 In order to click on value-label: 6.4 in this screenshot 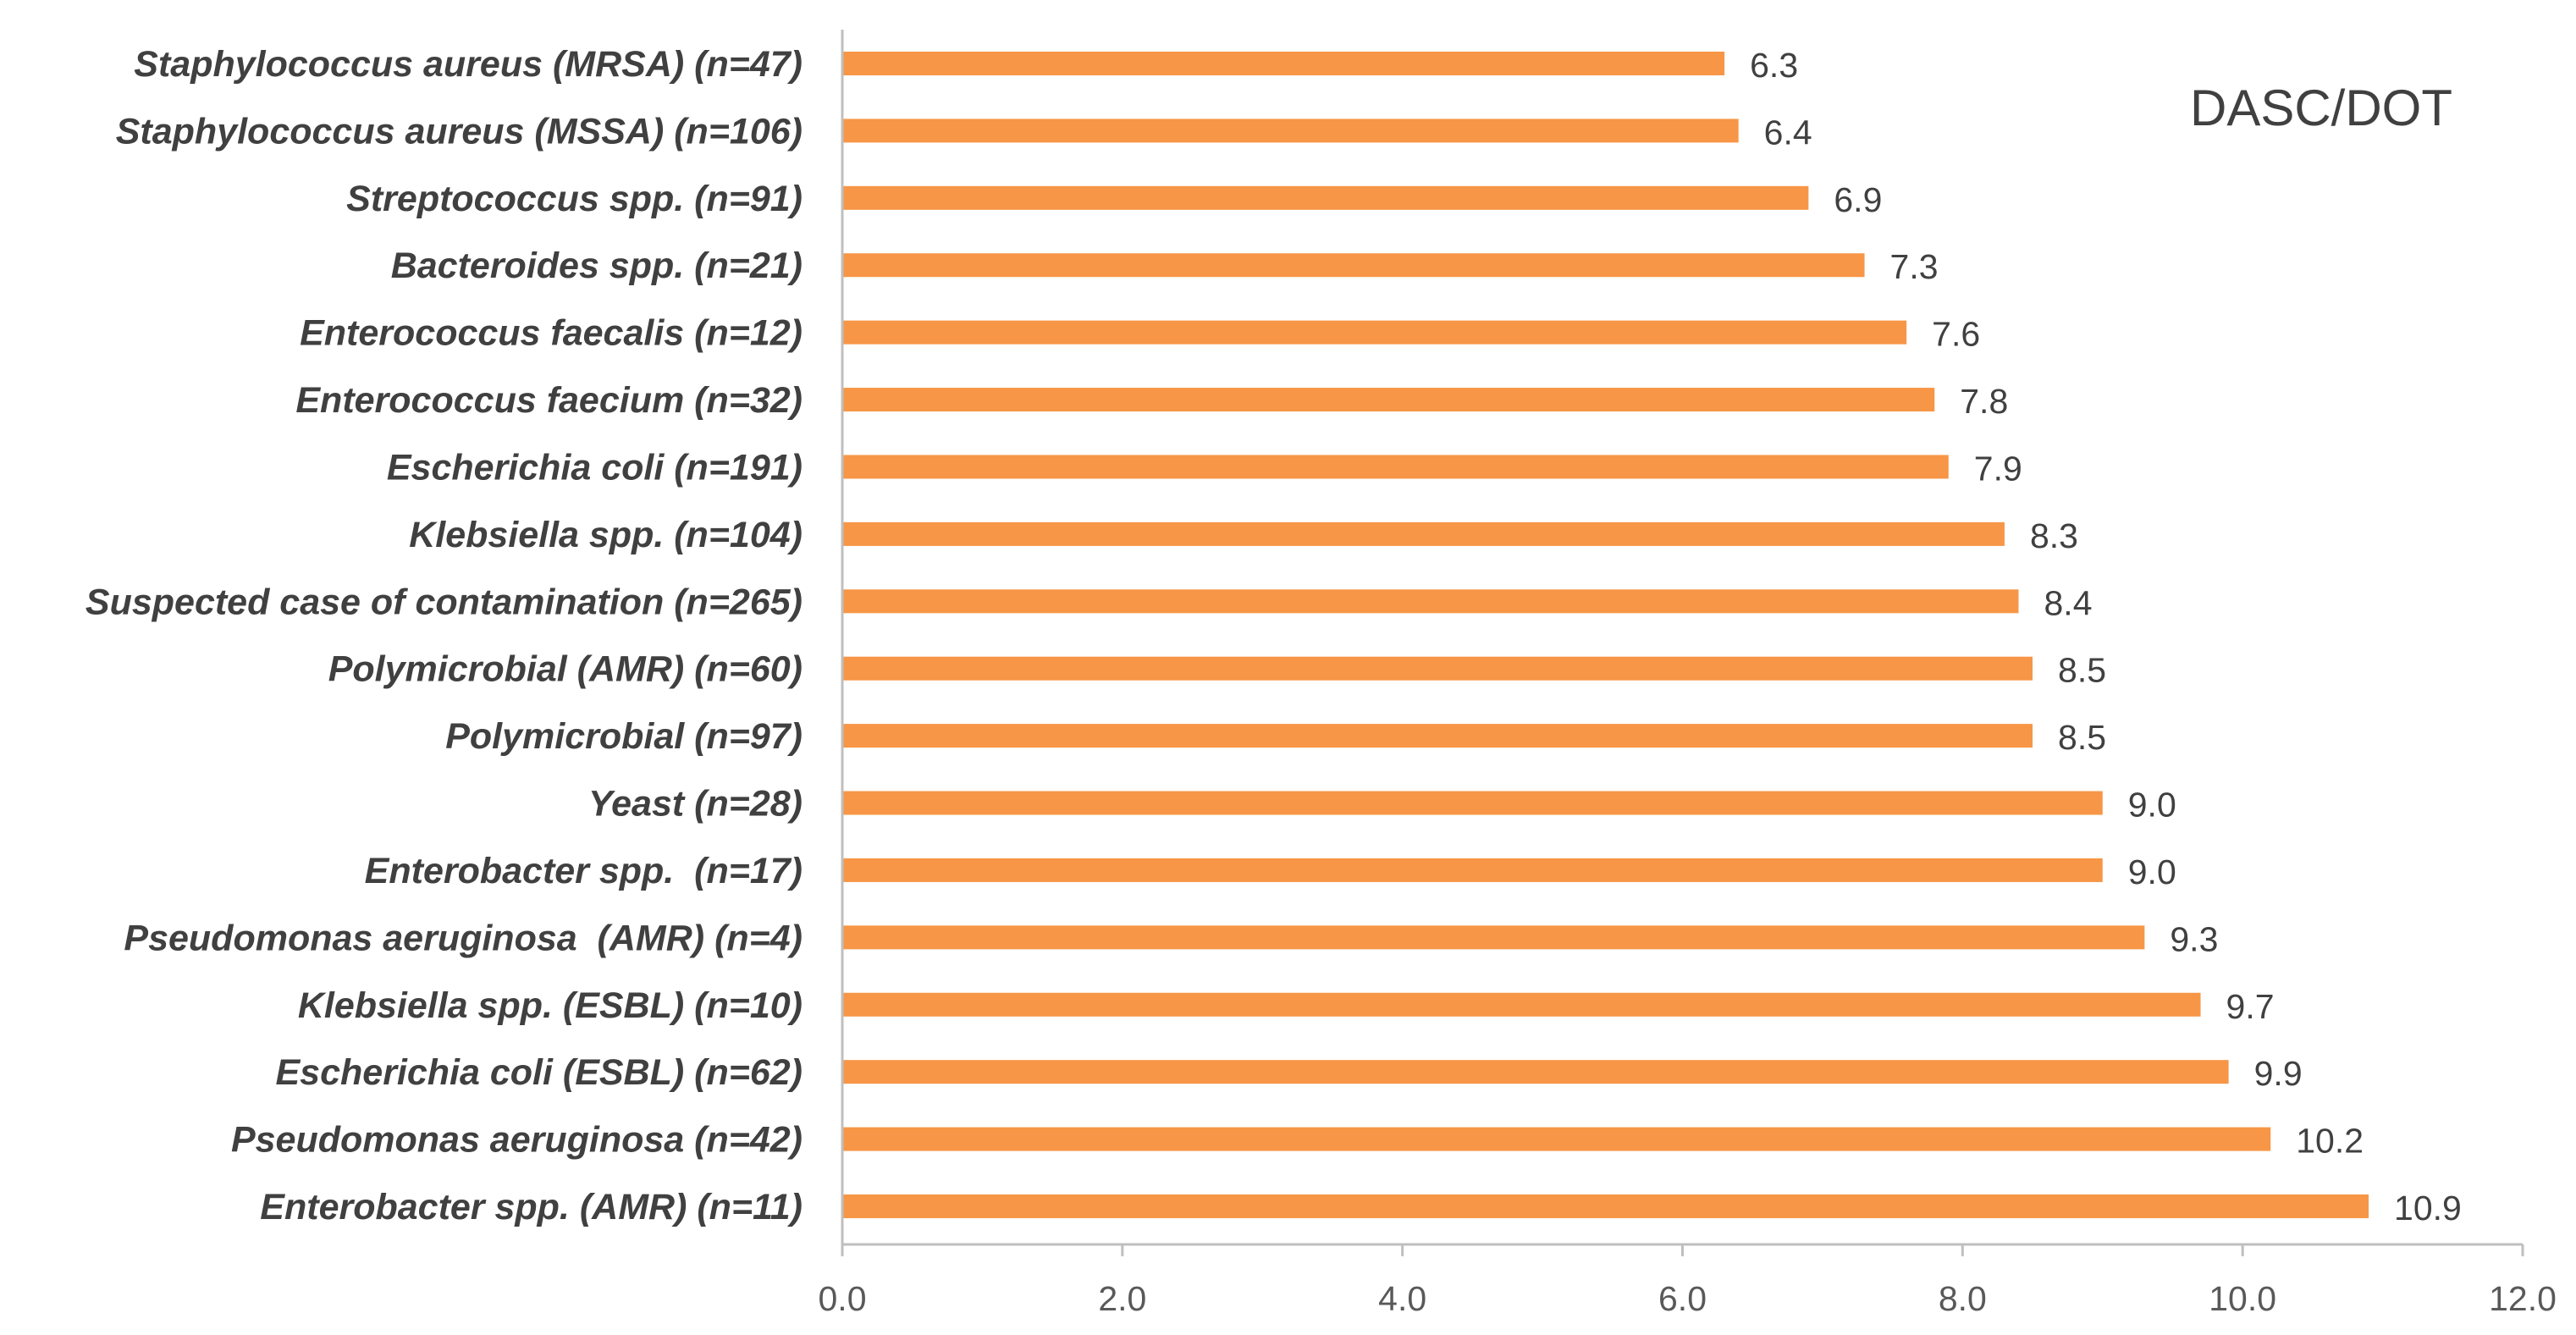, I will do `click(1788, 132)`.